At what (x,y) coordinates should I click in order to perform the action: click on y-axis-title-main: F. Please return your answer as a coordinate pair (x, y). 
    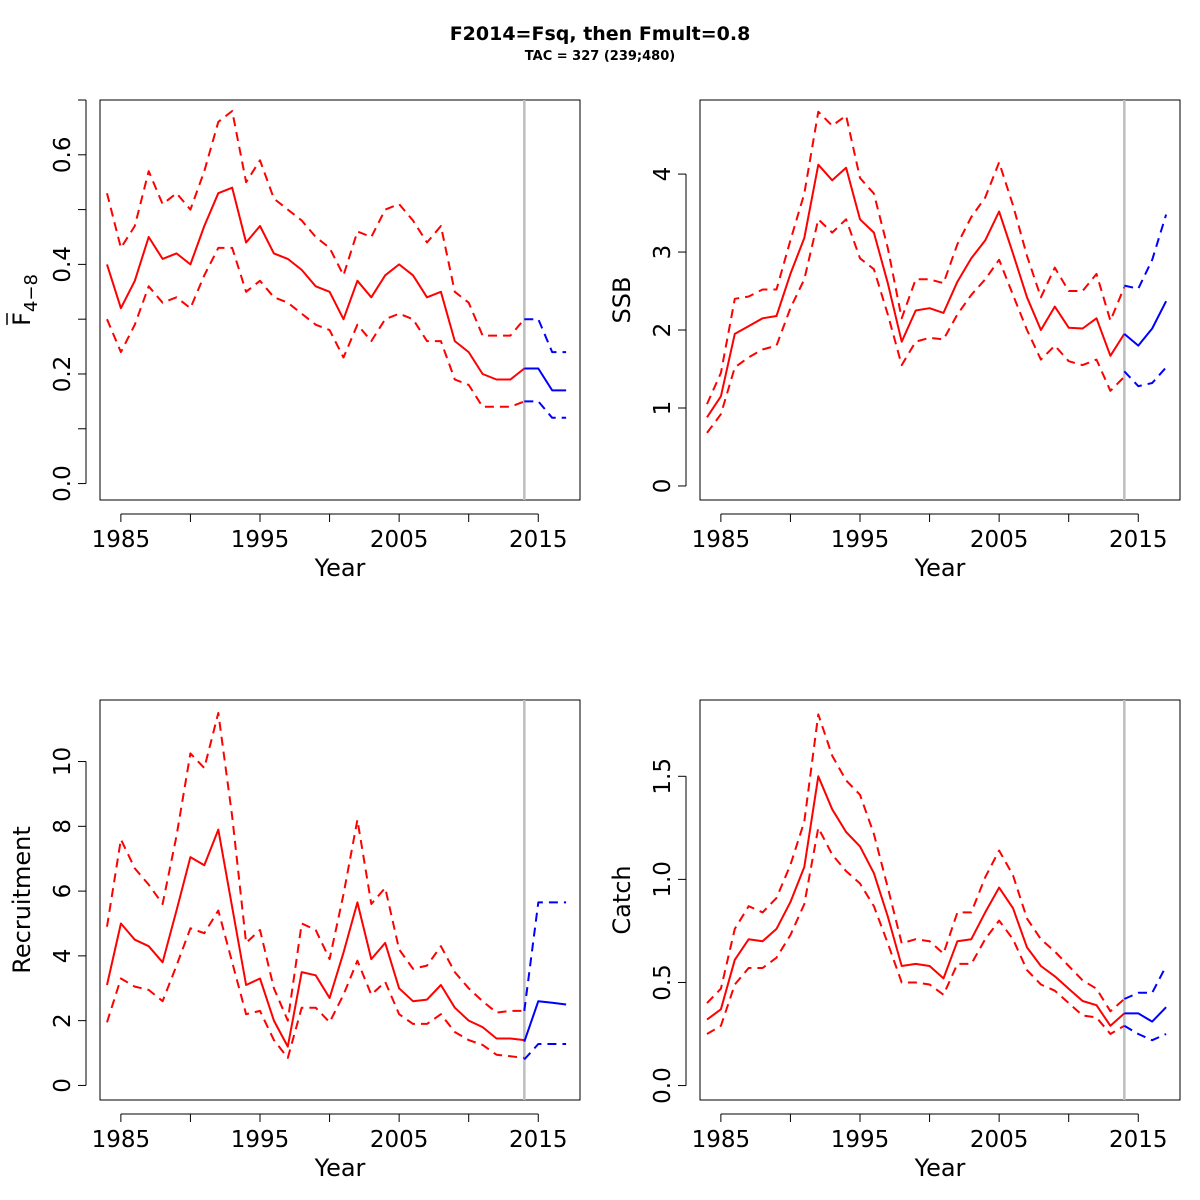
    Looking at the image, I should click on (22, 319).